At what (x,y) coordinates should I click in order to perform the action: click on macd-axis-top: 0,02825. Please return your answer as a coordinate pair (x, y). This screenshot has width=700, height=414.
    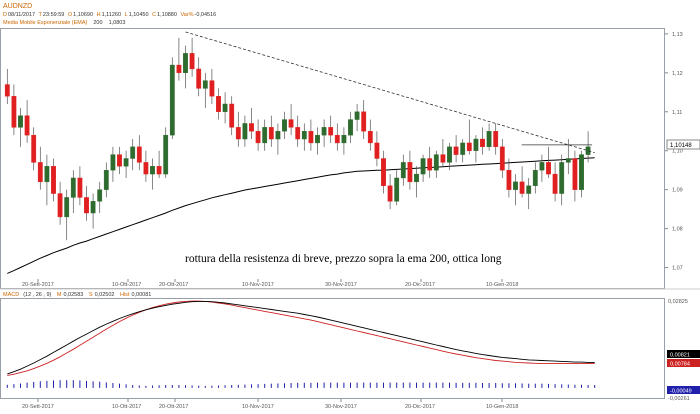
    Looking at the image, I should click on (678, 302).